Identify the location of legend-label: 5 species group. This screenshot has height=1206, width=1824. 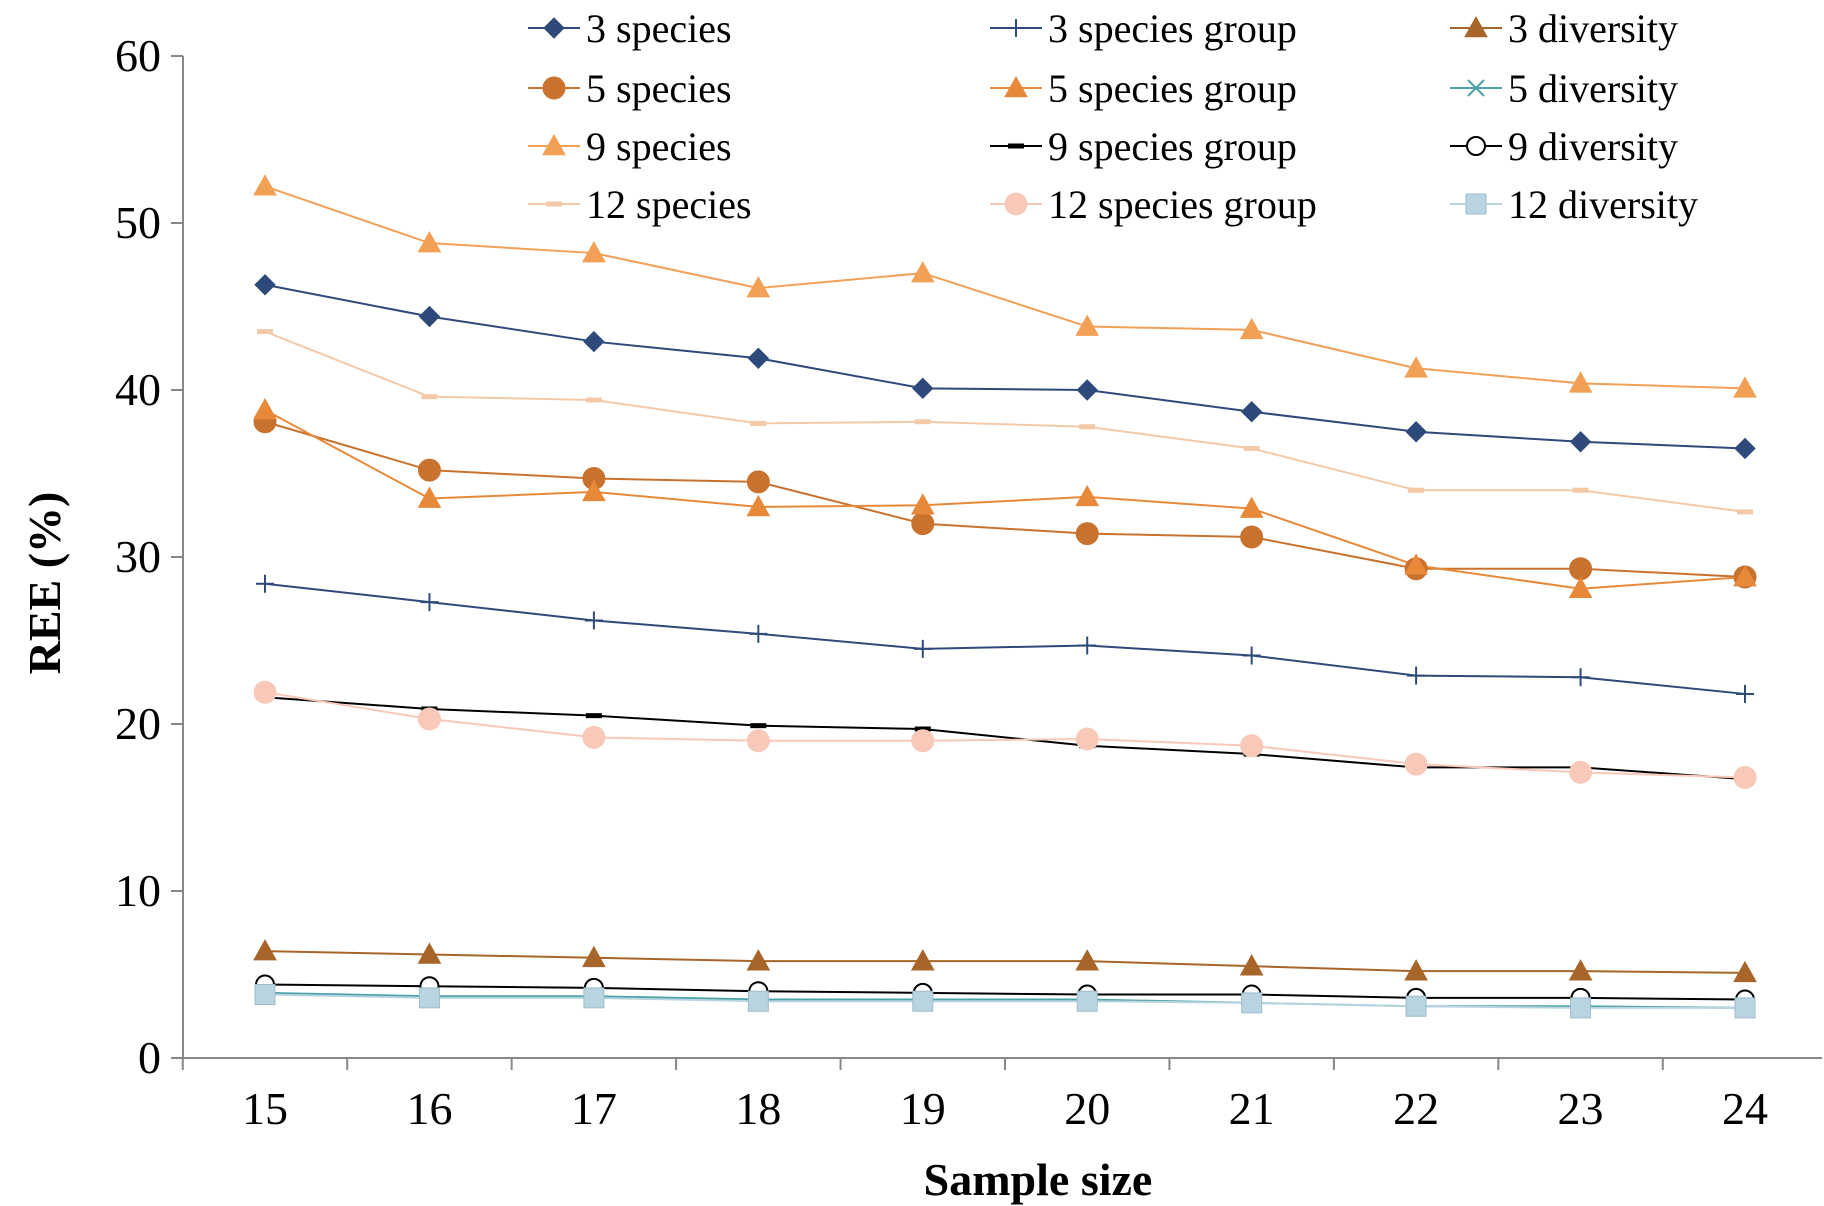
(1172, 88).